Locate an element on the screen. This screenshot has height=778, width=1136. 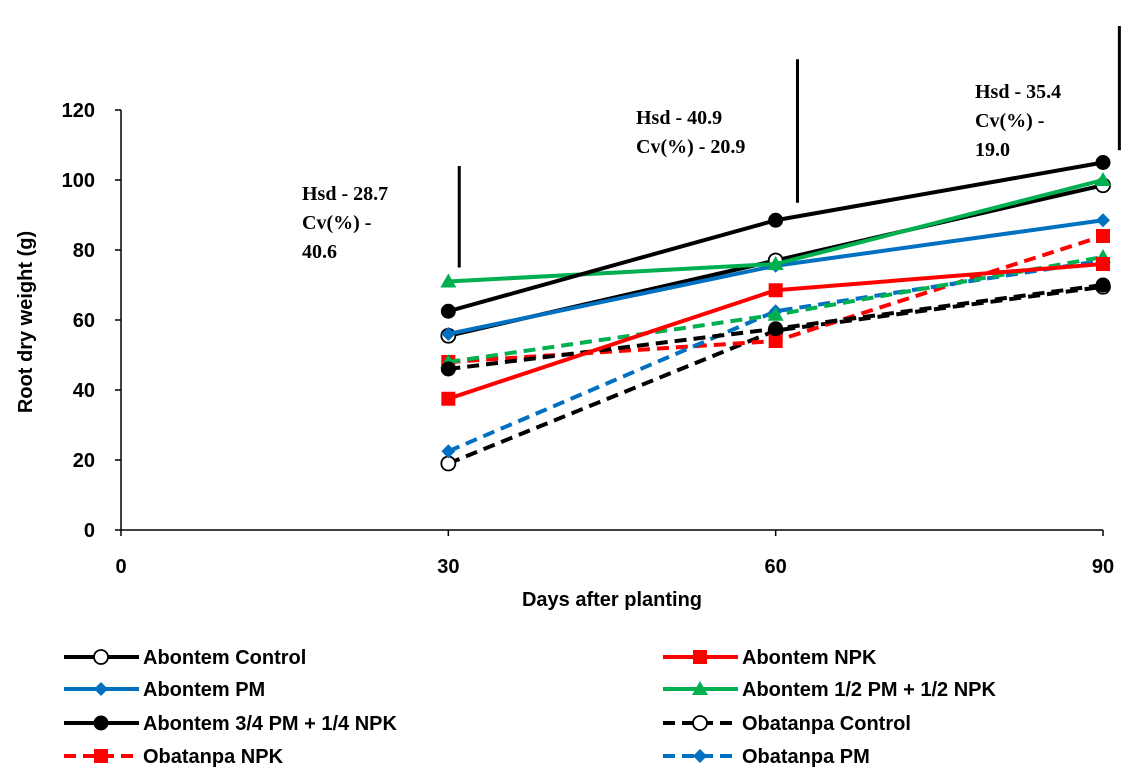
y-tick-label: 40 is located at coordinates (84, 391).